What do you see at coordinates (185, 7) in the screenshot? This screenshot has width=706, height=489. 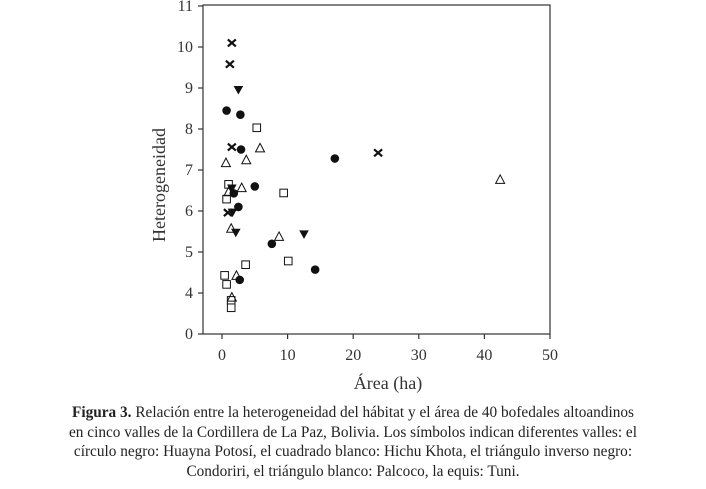 I see `y-tick-label: 11` at bounding box center [185, 7].